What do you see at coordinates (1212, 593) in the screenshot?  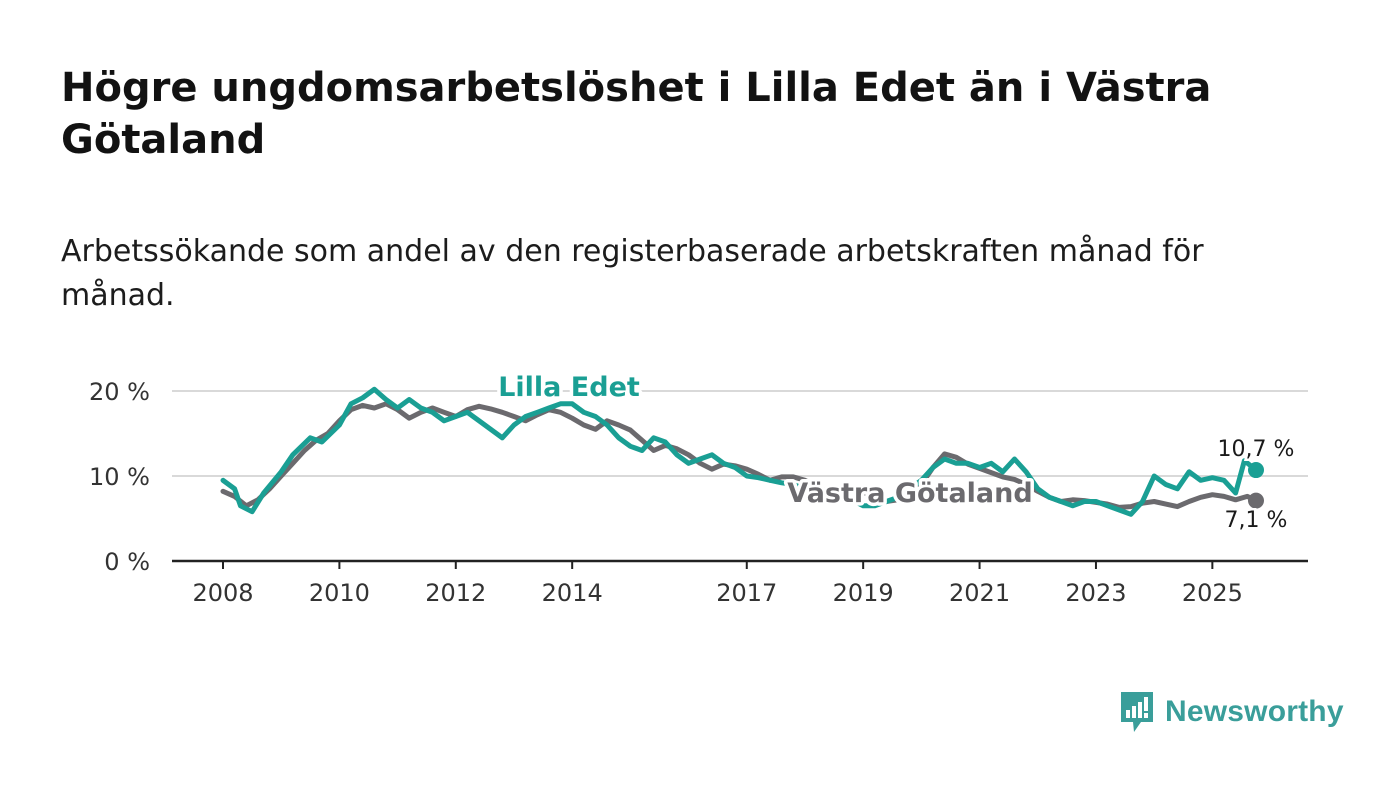 I see `x-tick-label: 2025` at bounding box center [1212, 593].